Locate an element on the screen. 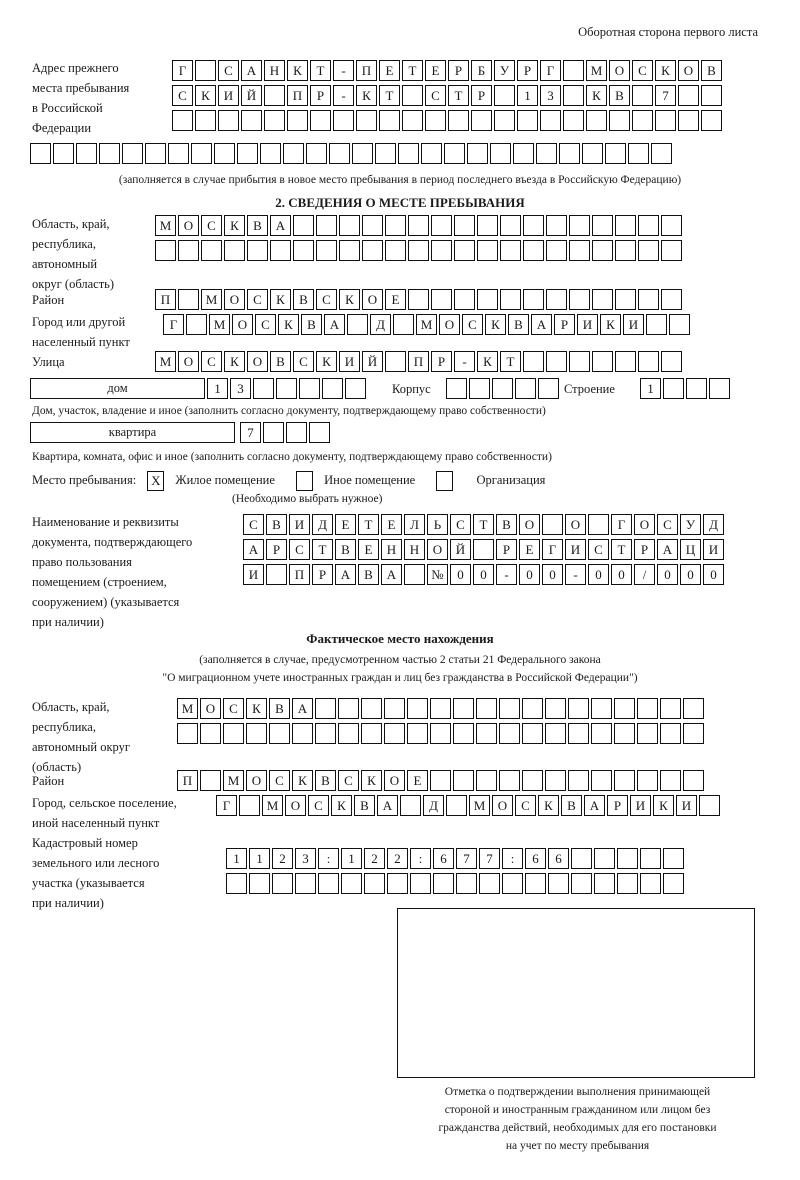  char-cell: 3 is located at coordinates (550, 95).